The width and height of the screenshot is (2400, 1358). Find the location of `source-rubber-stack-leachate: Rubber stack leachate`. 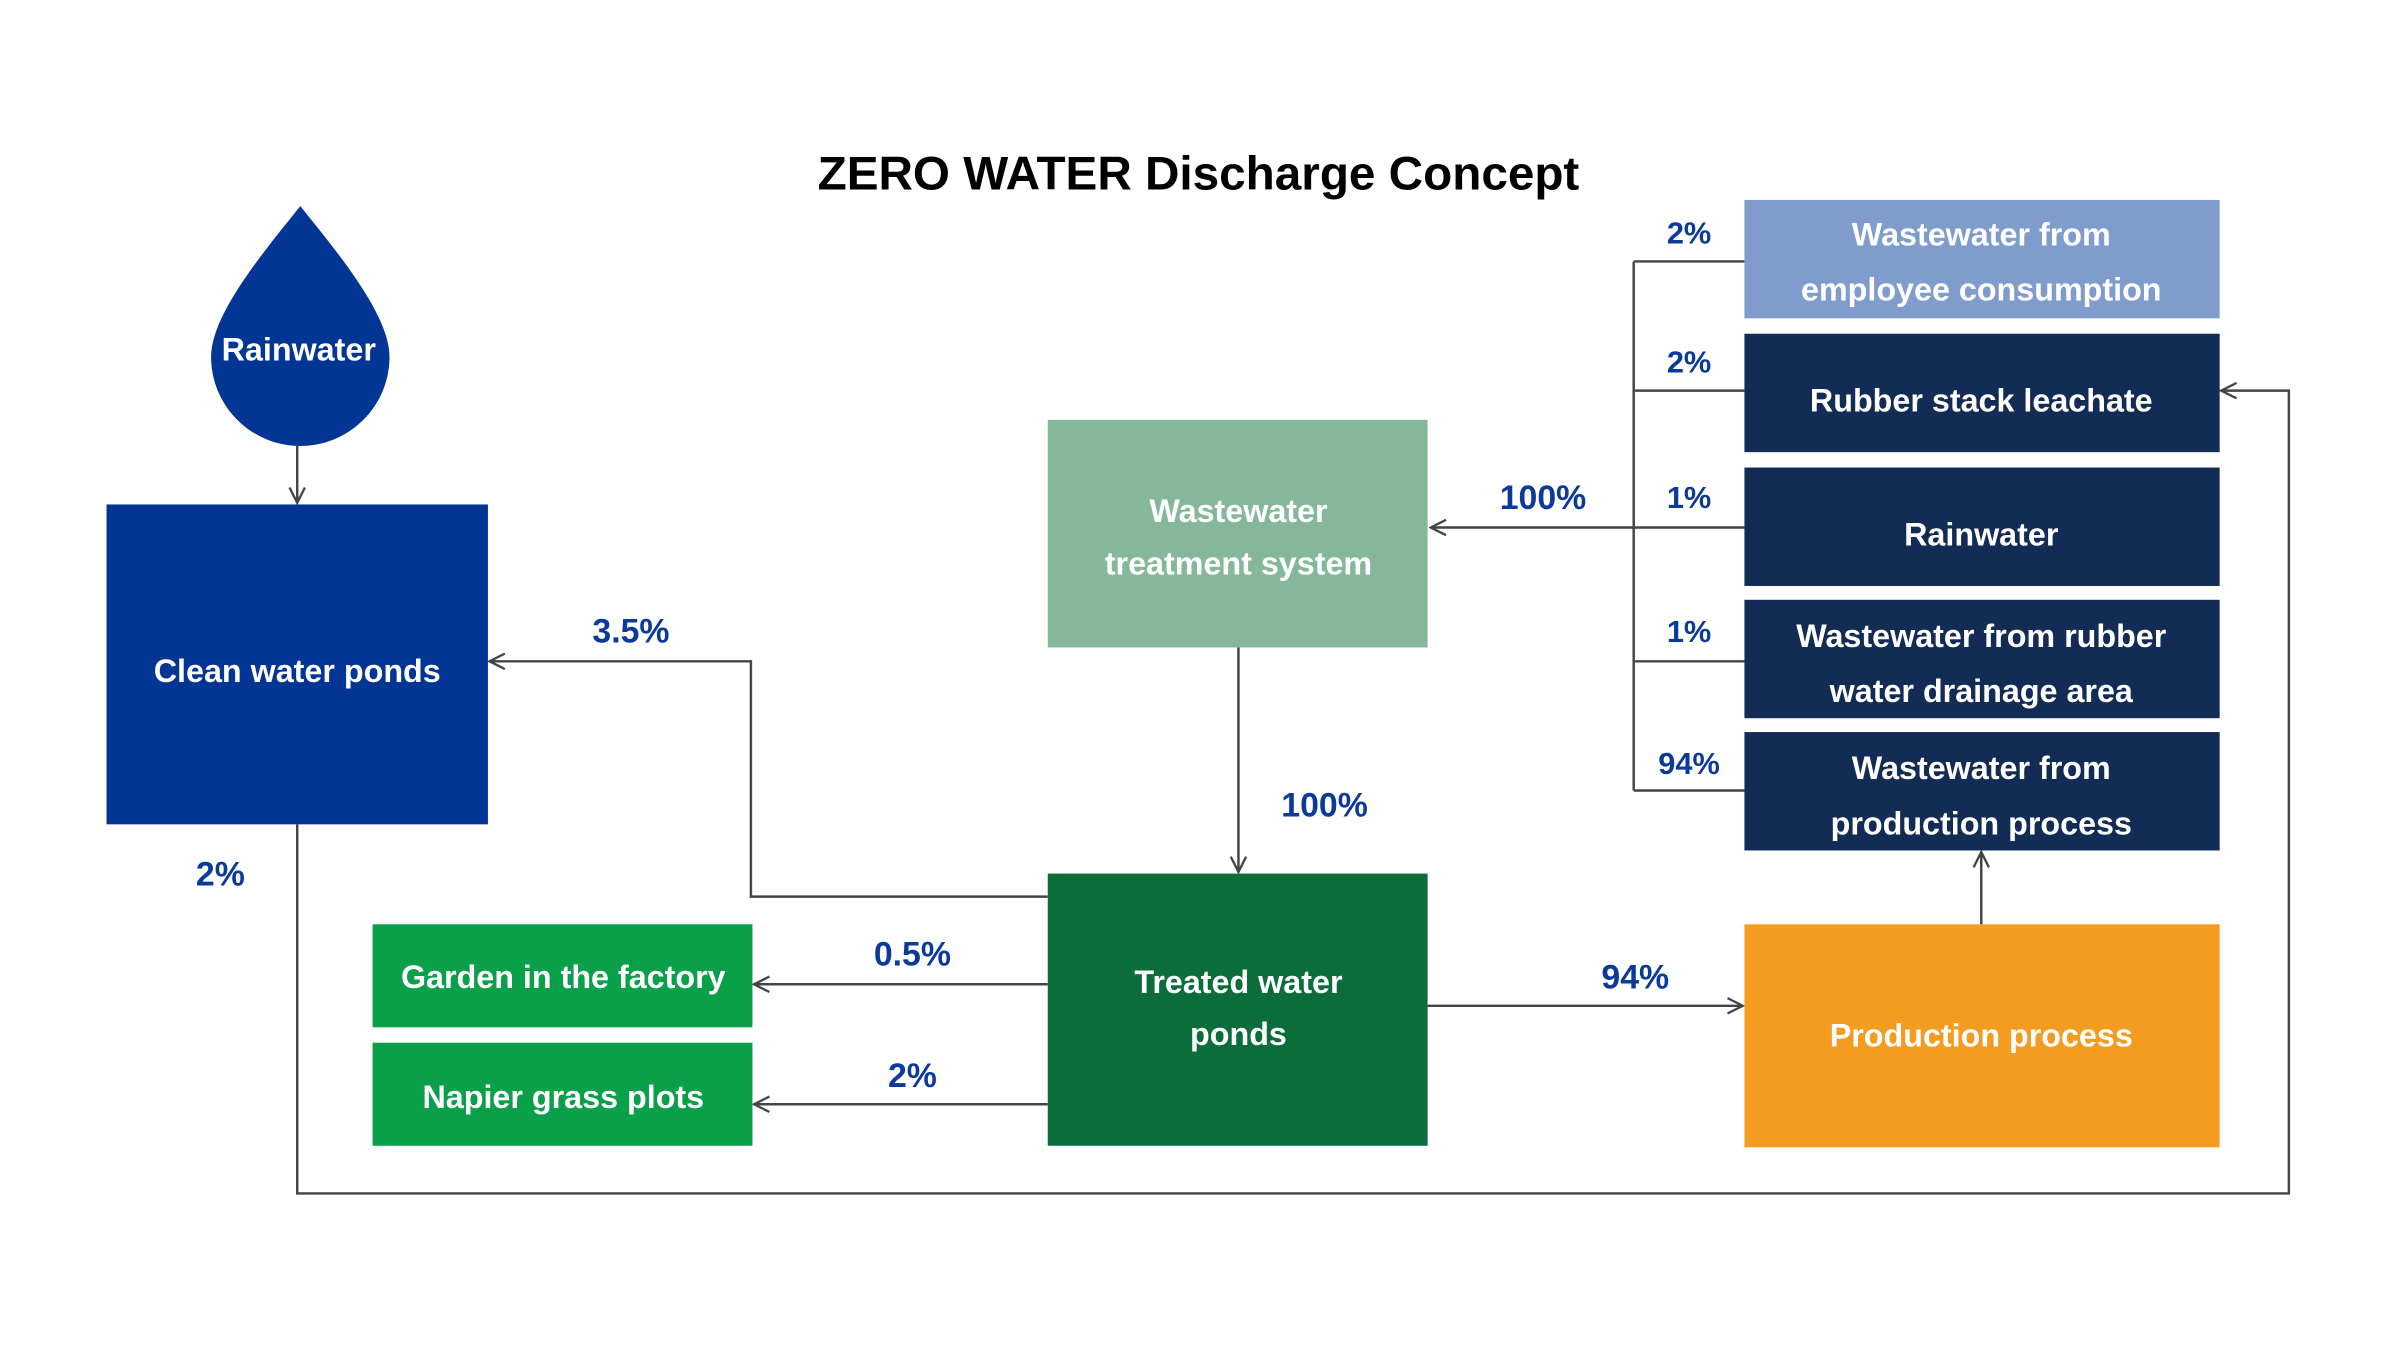

source-rubber-stack-leachate: Rubber stack leachate is located at coordinates (1982, 393).